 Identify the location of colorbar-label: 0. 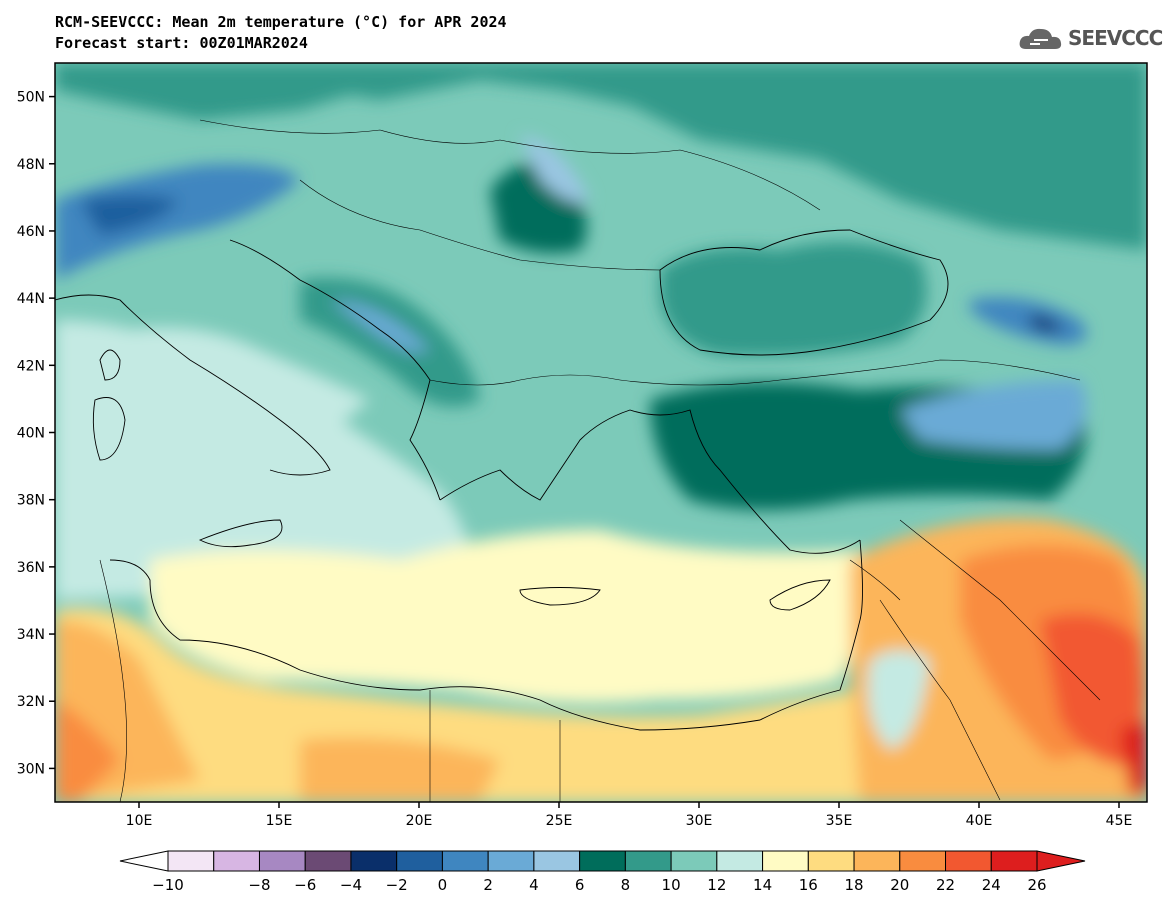
(443, 885).